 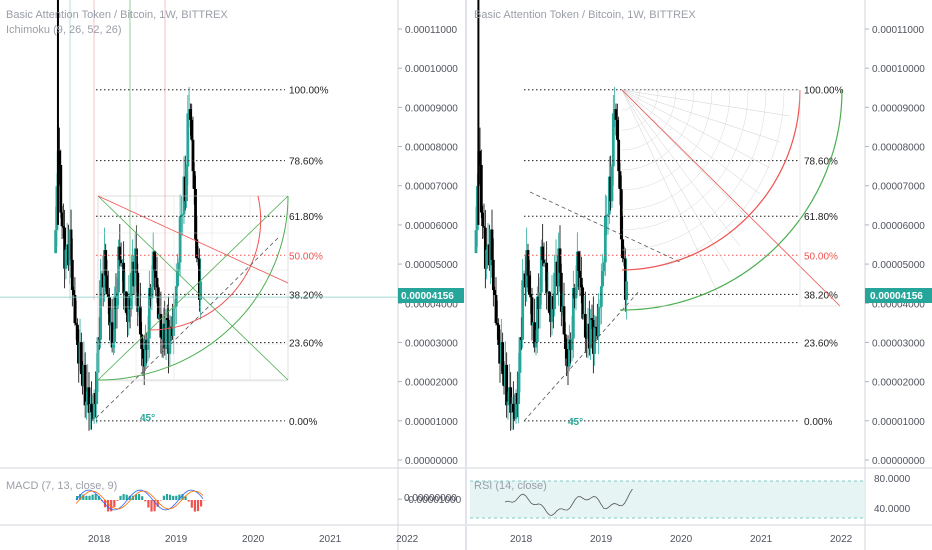 What do you see at coordinates (431, 148) in the screenshot?
I see `price-tick-label: 0.00008000` at bounding box center [431, 148].